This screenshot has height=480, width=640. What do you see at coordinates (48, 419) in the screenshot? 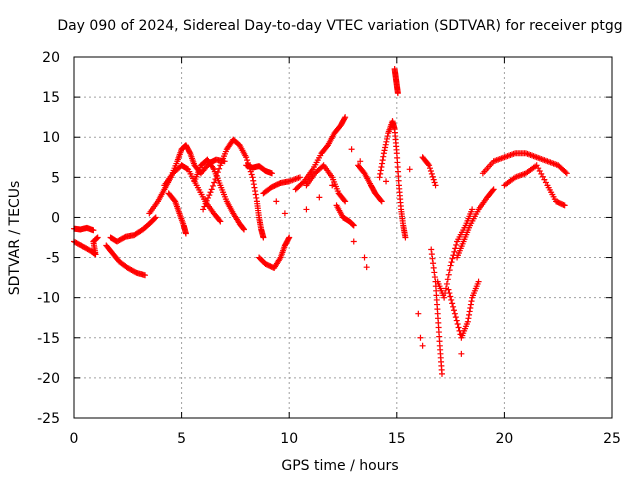
I see `y-tick-label: -25` at bounding box center [48, 419].